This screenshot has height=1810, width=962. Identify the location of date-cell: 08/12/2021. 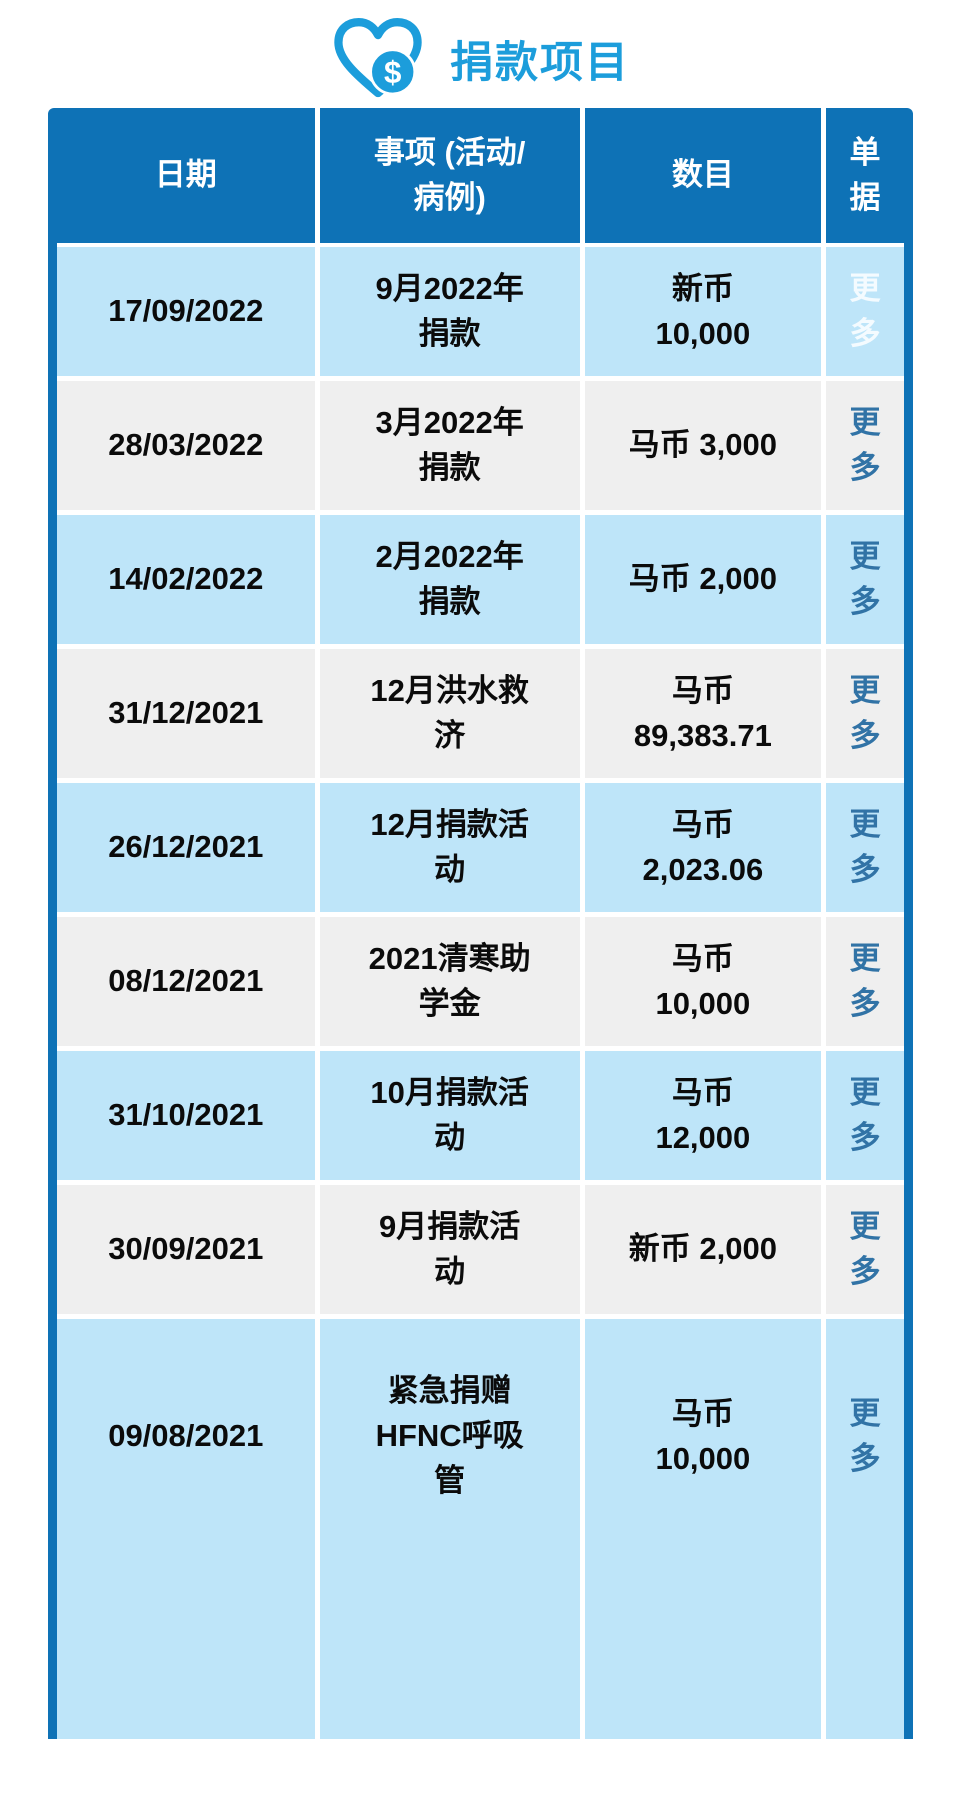
(188, 984).